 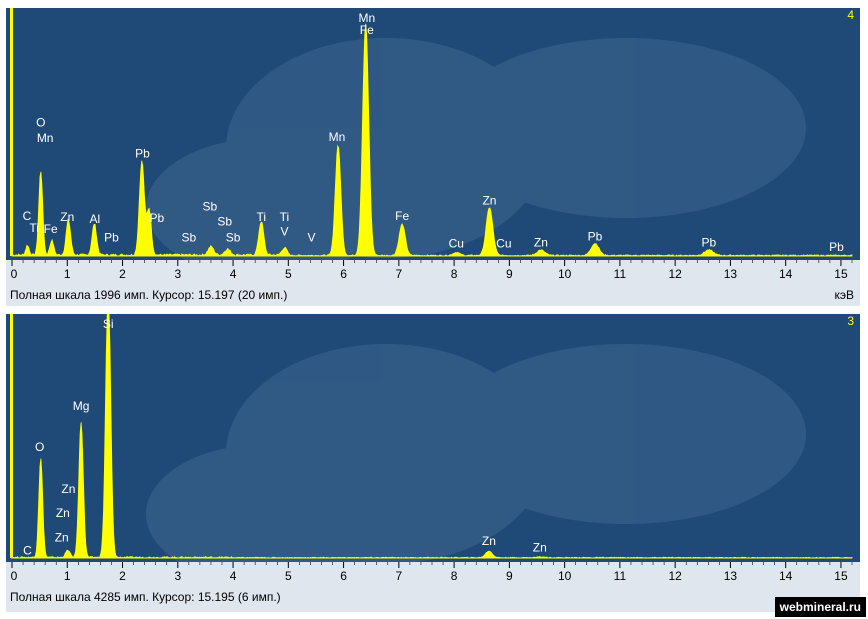 I want to click on panel-number: 4, so click(x=850, y=15).